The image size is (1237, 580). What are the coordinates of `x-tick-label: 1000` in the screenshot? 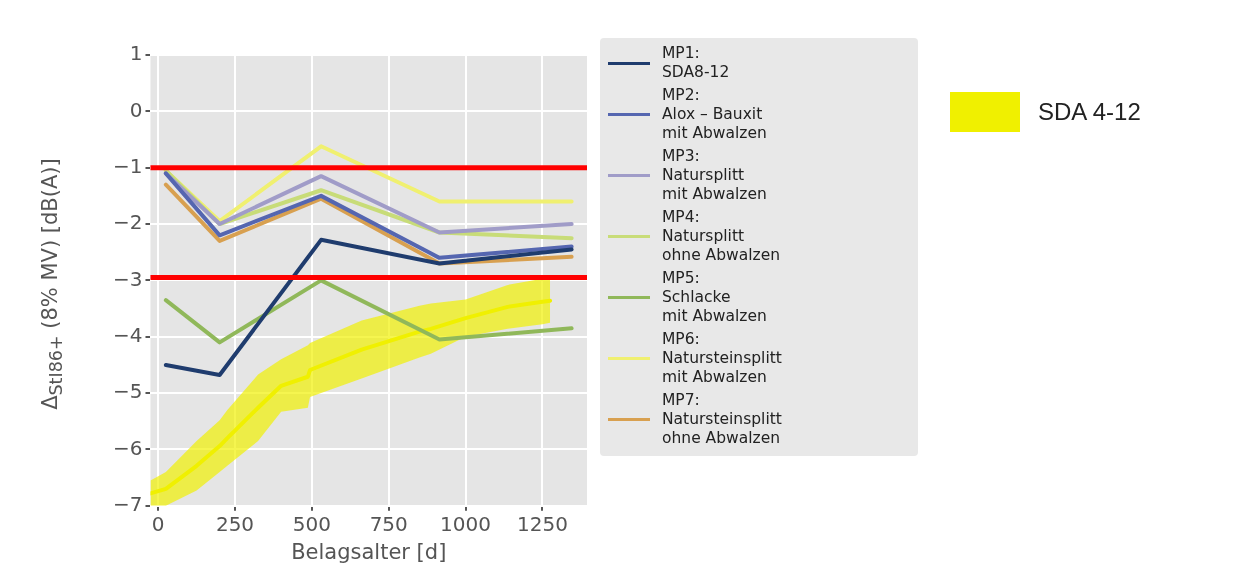 It's located at (466, 524).